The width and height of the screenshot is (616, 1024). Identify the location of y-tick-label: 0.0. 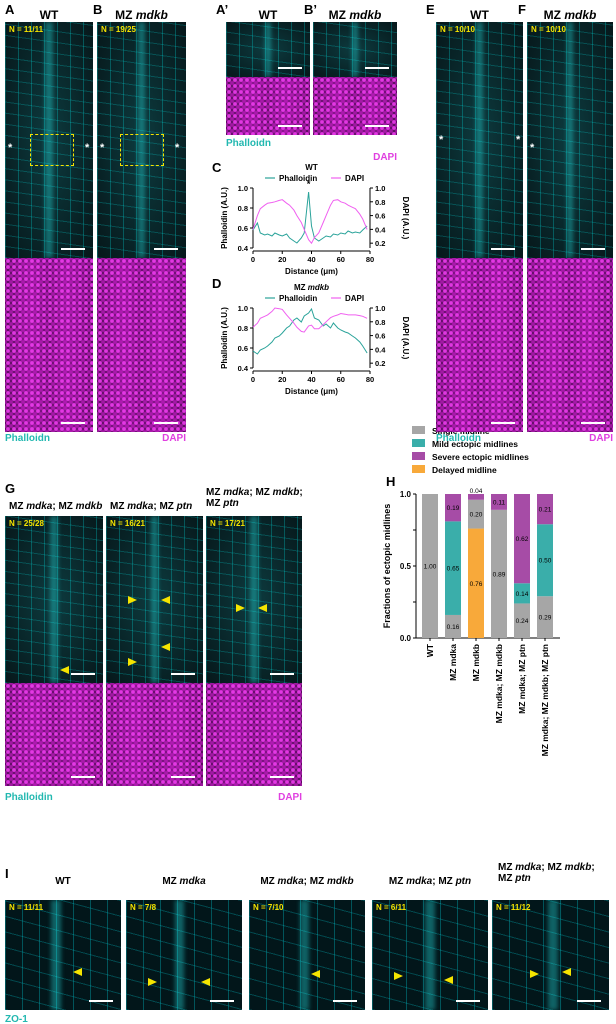
(406, 638).